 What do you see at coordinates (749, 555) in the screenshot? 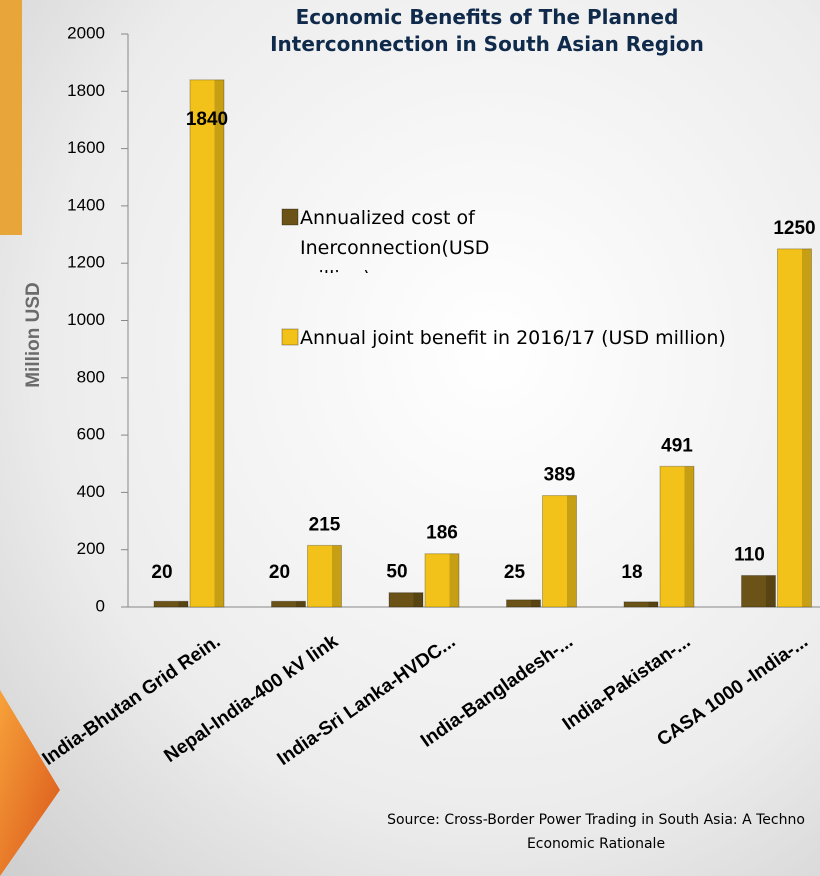
I see `data-label: 110` at bounding box center [749, 555].